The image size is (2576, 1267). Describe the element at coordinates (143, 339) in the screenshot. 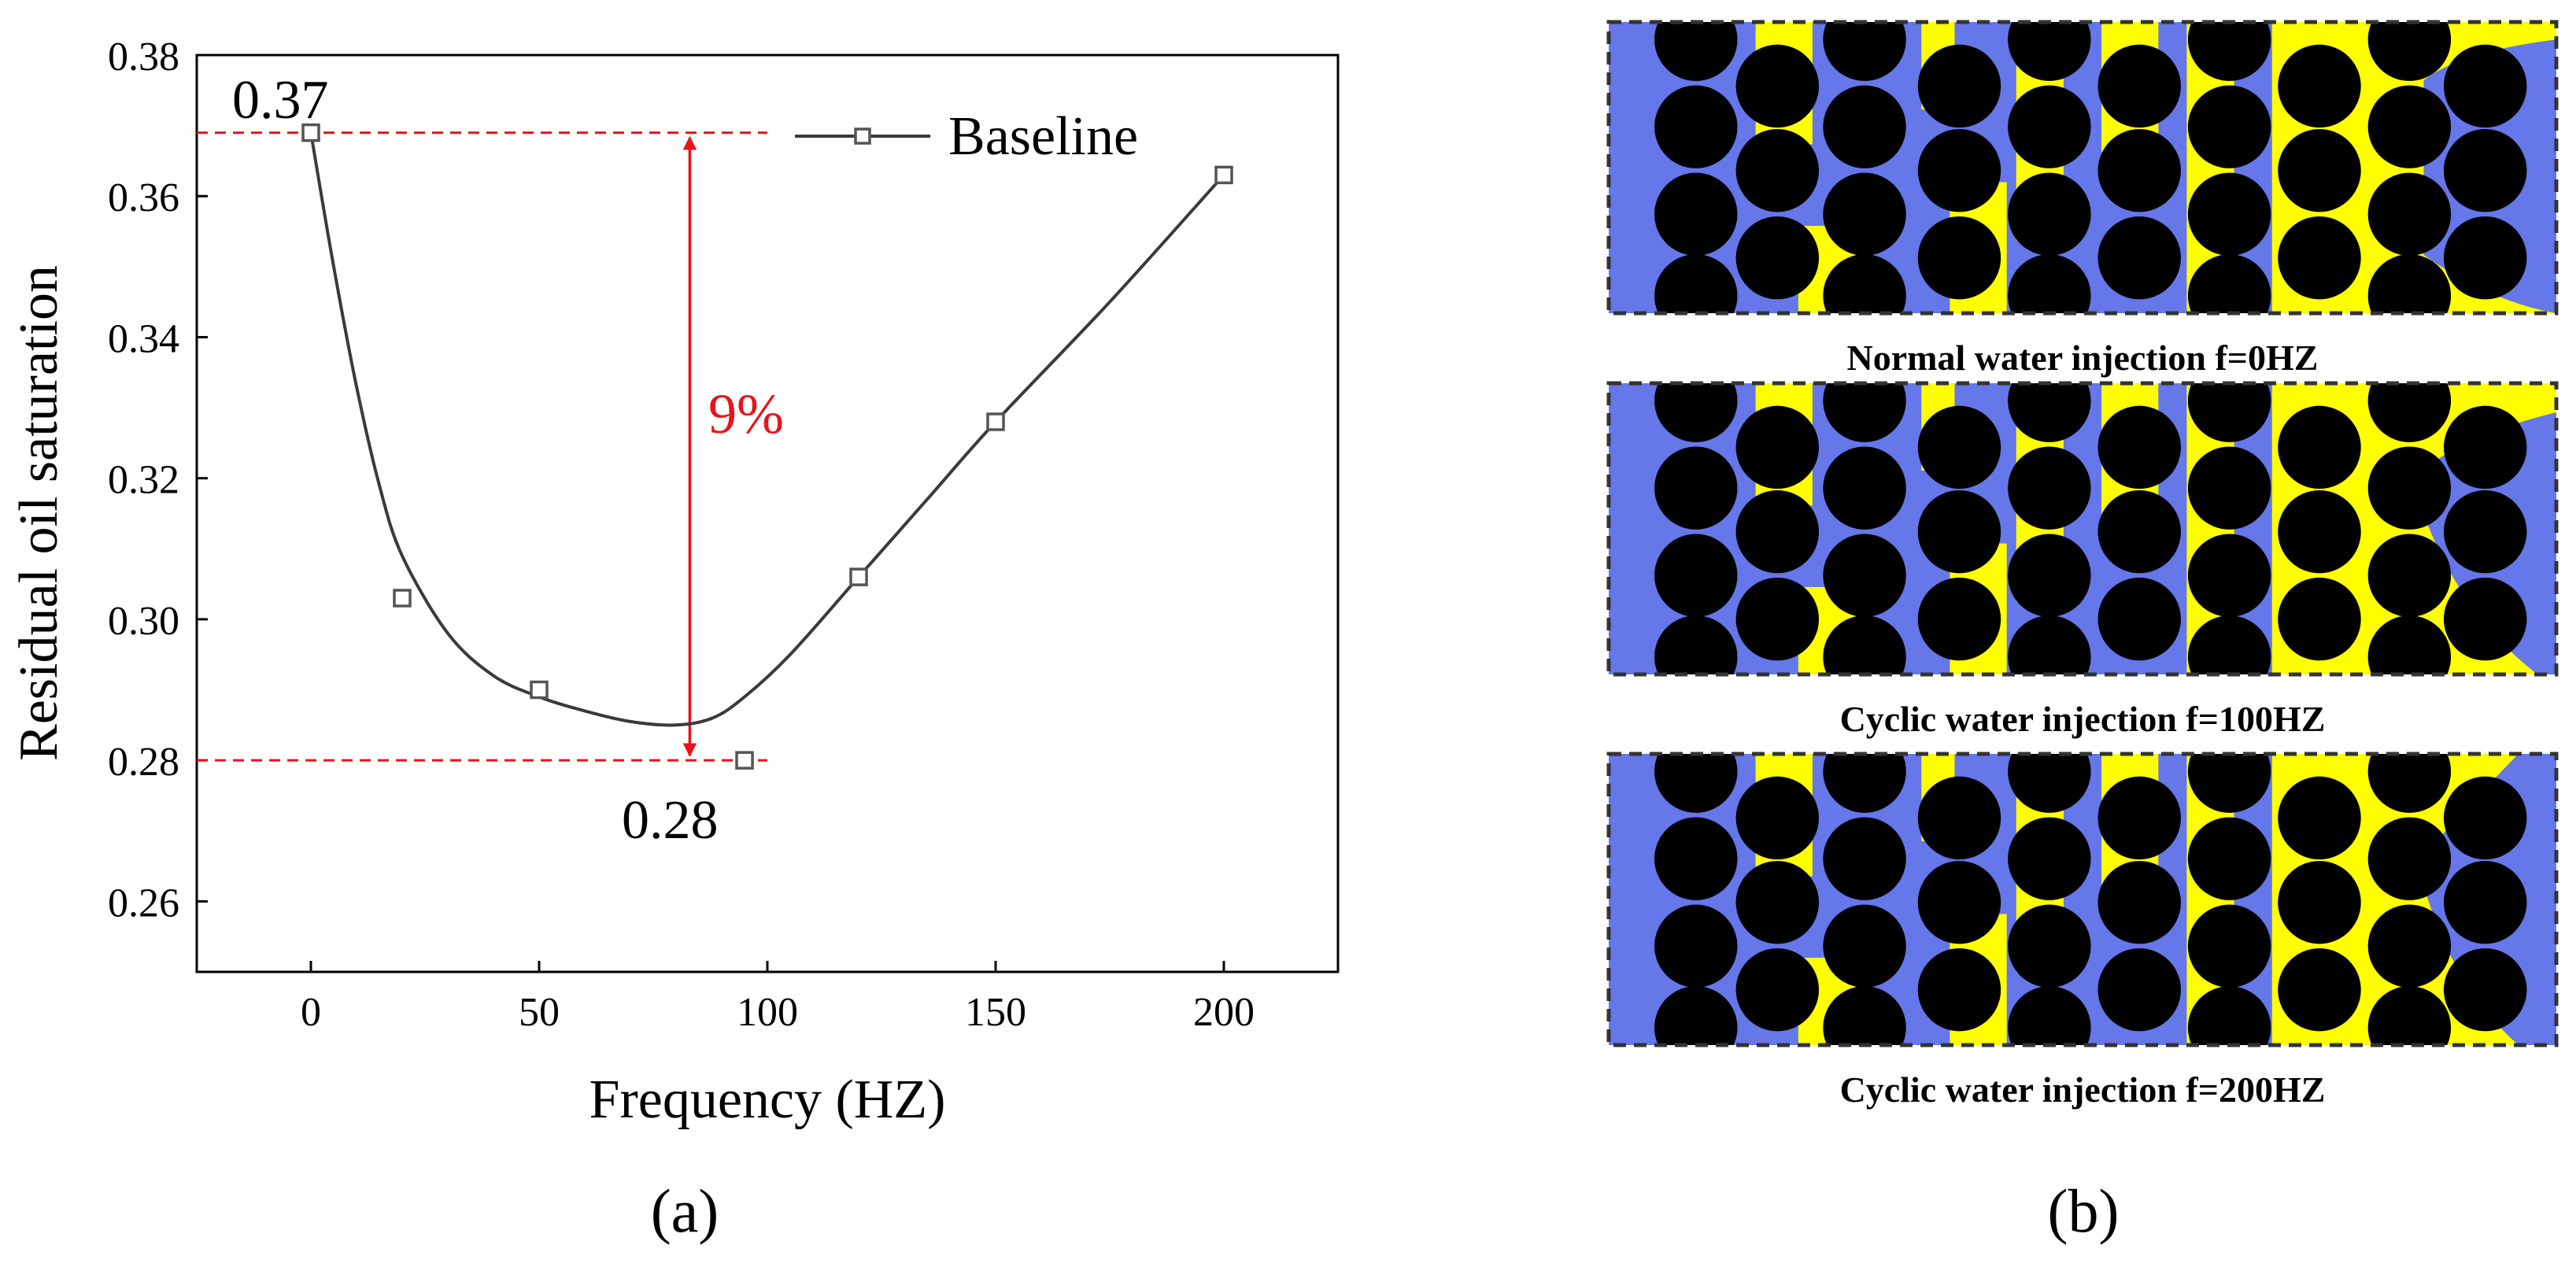

I see `y-tick-label: 0.34` at that location.